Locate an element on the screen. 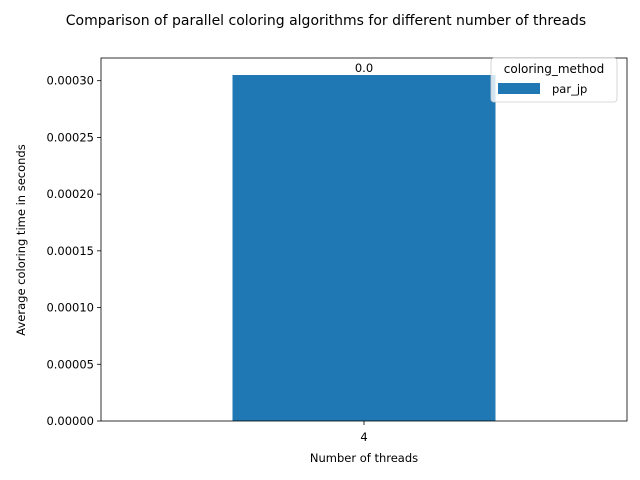 The image size is (640, 480). y-tick-label: 0.00005 is located at coordinates (70, 364).